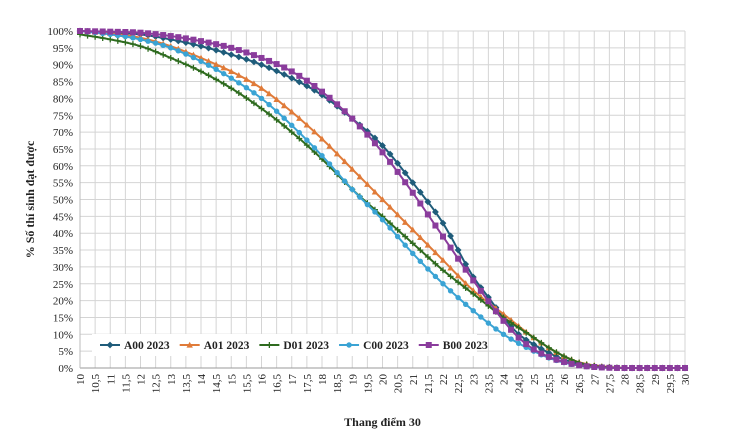 The image size is (750, 438). I want to click on legend-item: C00 2023, so click(374, 346).